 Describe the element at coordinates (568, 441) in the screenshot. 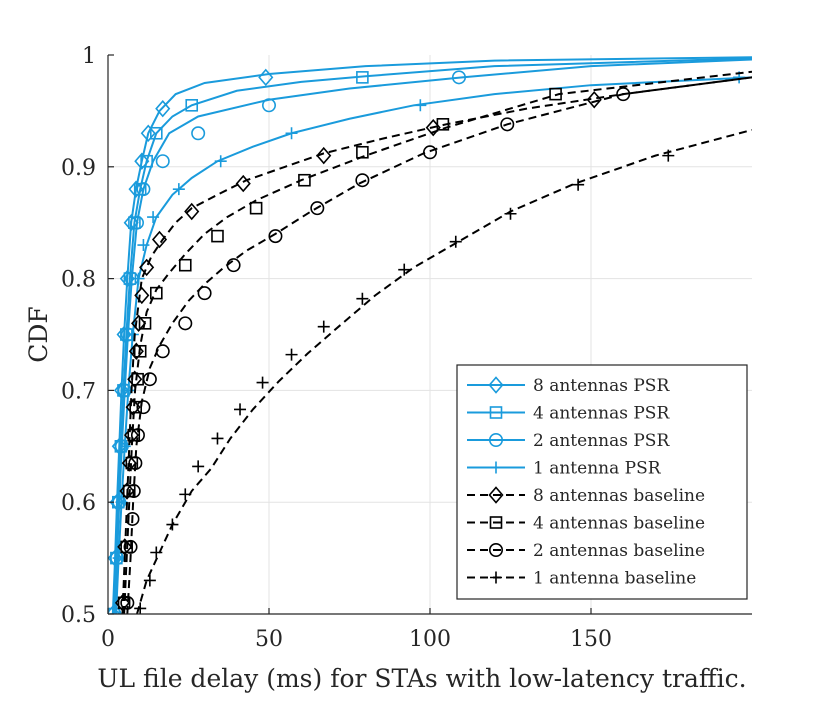

I see `legend-entry-3: 2 antennas PSR` at that location.